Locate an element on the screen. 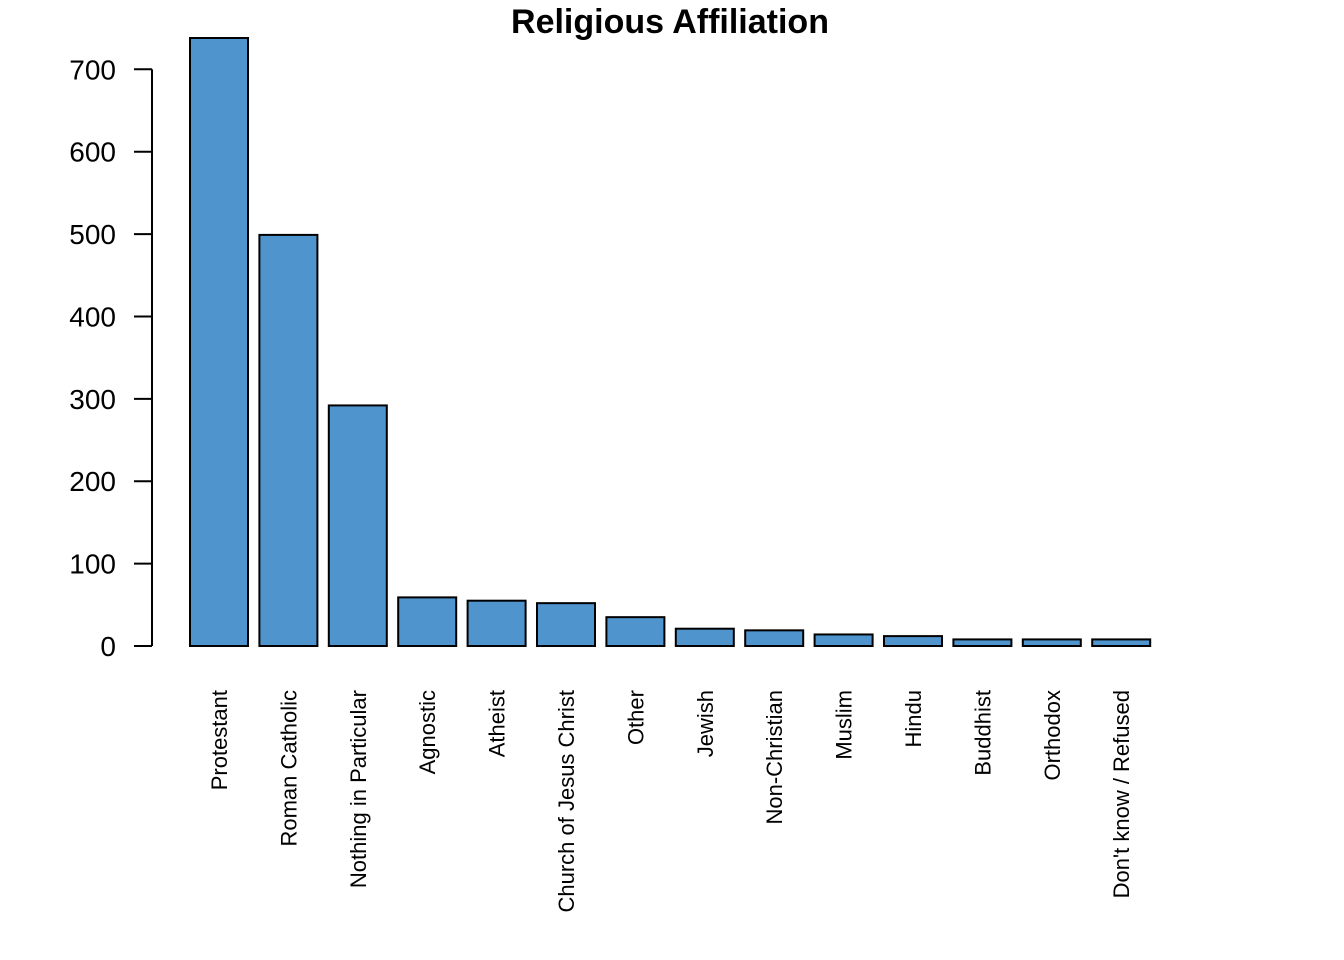 This screenshot has height=960, width=1344. y-axis: 0 100 200 300 400 500 600 700 is located at coordinates (111, 358).